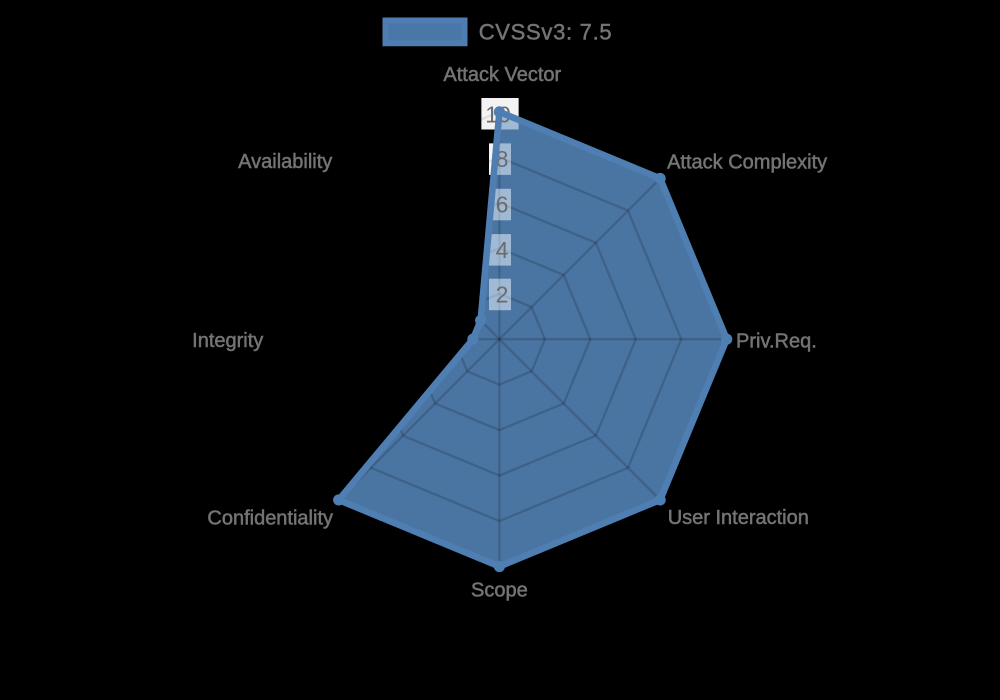 This screenshot has width=1000, height=700. I want to click on svg-text: Attack Complexity, so click(747, 163).